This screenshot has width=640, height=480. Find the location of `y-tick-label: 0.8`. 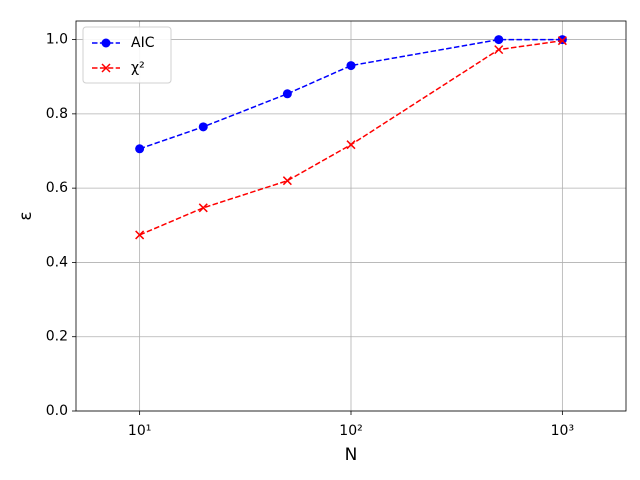

y-tick-label: 0.8 is located at coordinates (57, 114).